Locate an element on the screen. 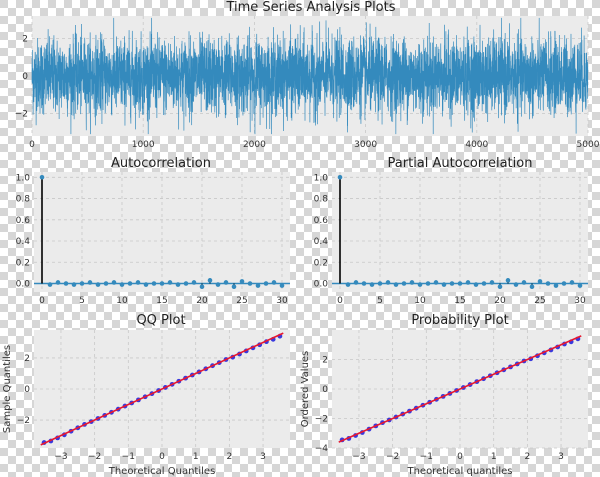  pacf-y-tick-label: 0.4 is located at coordinates (321, 242).